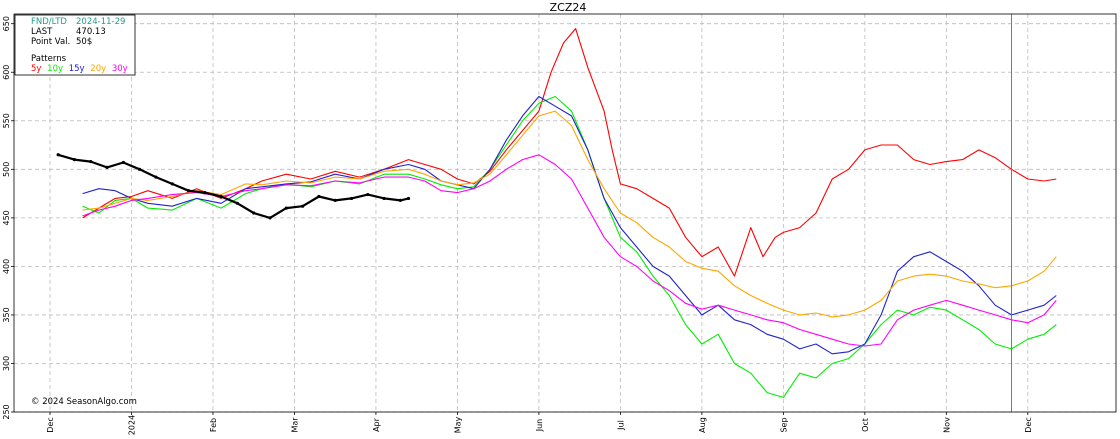 This screenshot has height=439, width=1120. Describe the element at coordinates (84, 42) in the screenshot. I see `point-val-value: 50$` at that location.